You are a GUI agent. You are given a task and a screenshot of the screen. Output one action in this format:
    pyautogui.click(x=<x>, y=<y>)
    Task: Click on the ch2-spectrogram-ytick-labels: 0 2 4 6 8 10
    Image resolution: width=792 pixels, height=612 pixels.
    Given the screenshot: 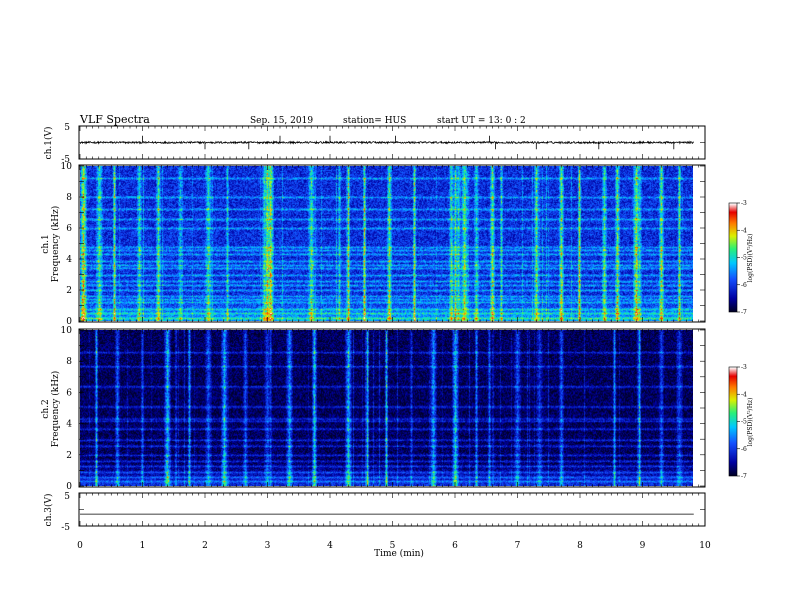 What is the action you would take?
    pyautogui.click(x=67, y=409)
    